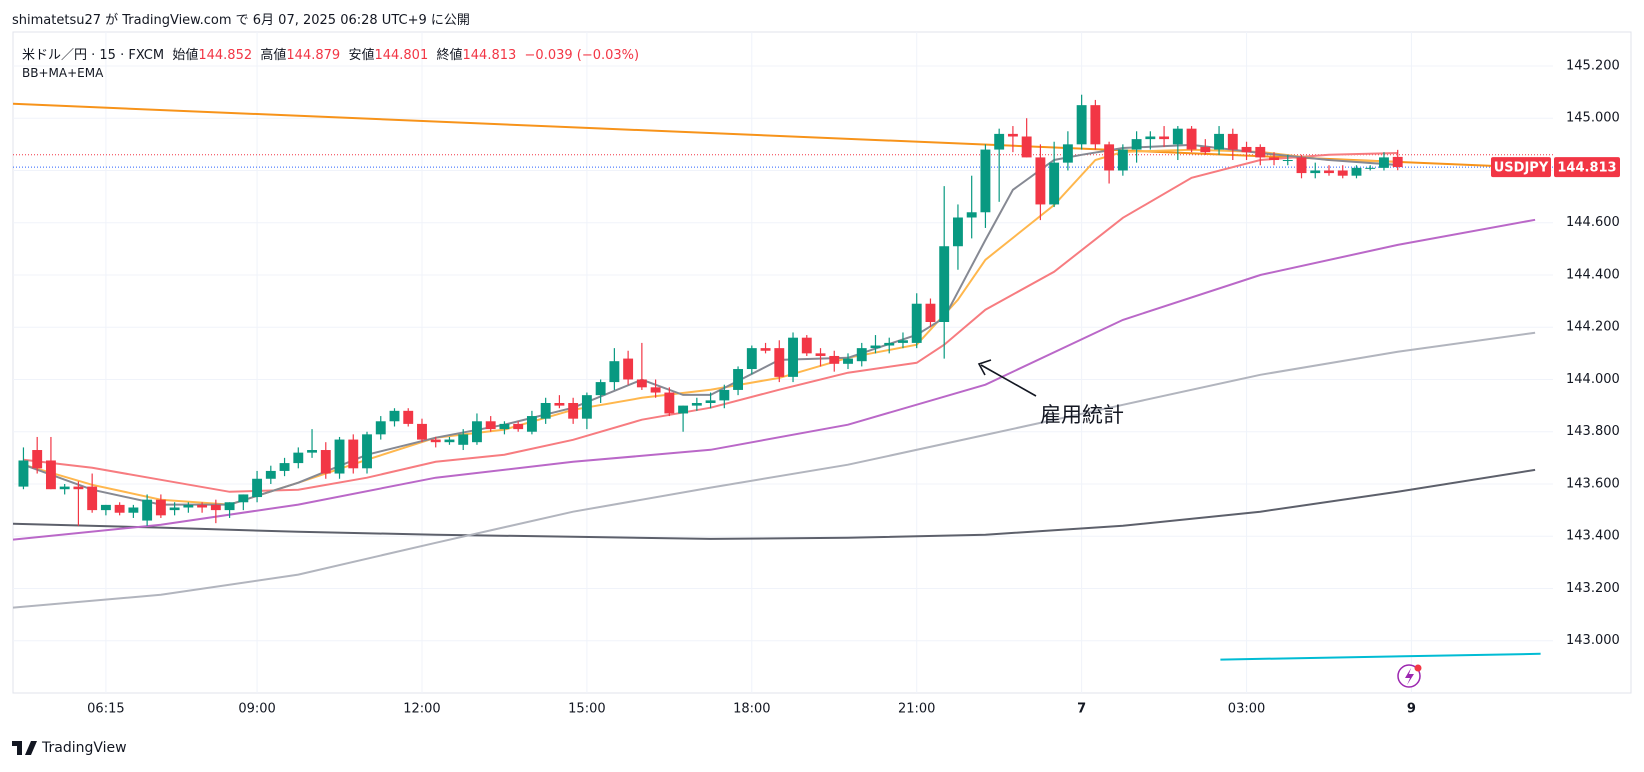  I want to click on last-price-box, so click(1587, 167).